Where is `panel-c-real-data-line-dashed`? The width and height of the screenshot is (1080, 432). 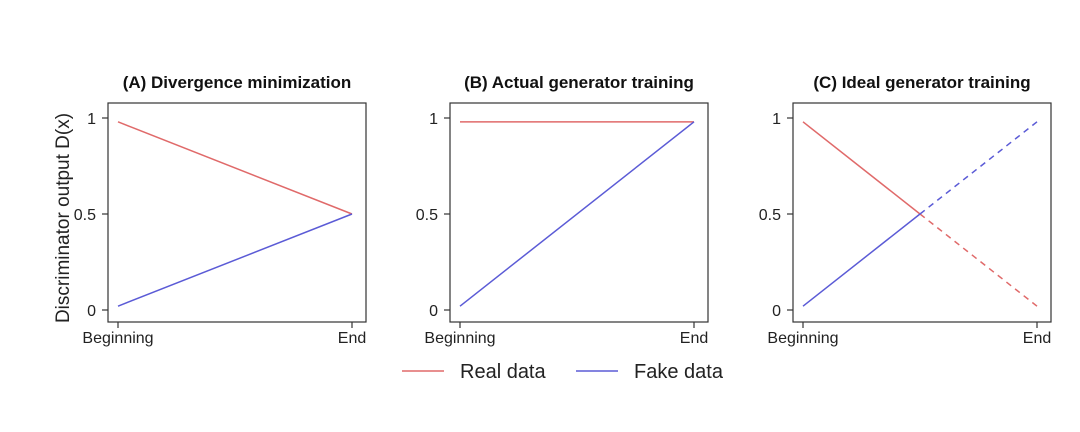 panel-c-real-data-line-dashed is located at coordinates (978, 260).